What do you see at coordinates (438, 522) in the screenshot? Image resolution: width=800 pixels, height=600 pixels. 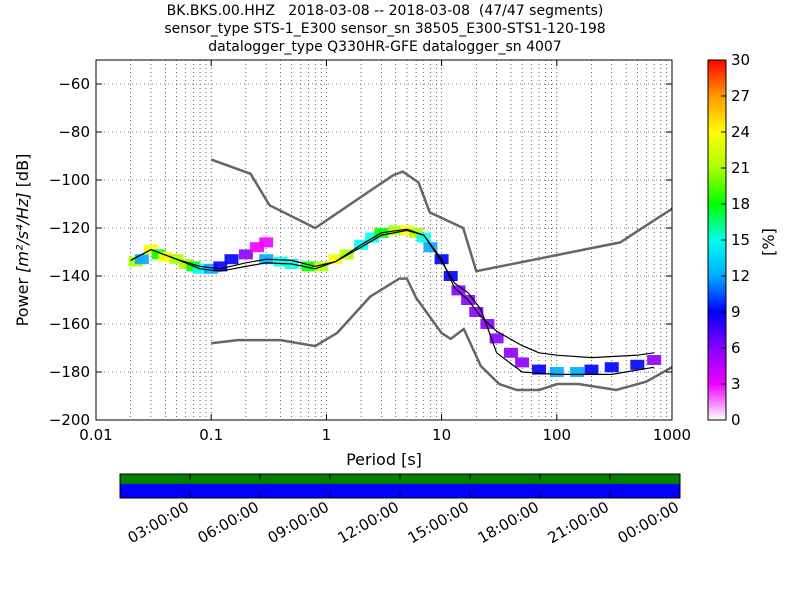 I see `timeline-tick-label: 15:00:00` at bounding box center [438, 522].